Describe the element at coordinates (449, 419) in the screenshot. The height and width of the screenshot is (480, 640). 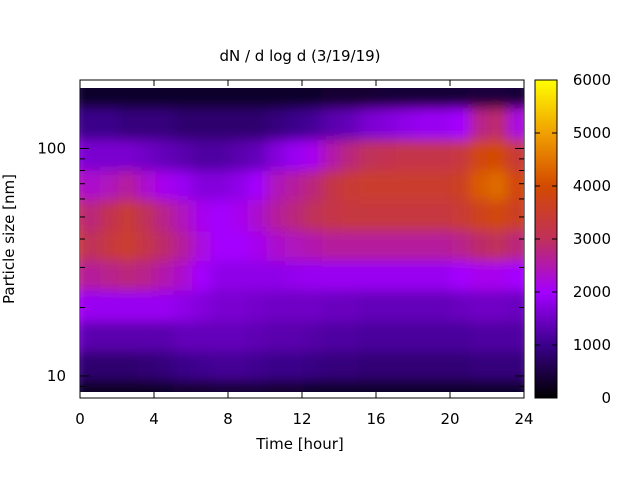
I see `x-tick-label: 20` at that location.